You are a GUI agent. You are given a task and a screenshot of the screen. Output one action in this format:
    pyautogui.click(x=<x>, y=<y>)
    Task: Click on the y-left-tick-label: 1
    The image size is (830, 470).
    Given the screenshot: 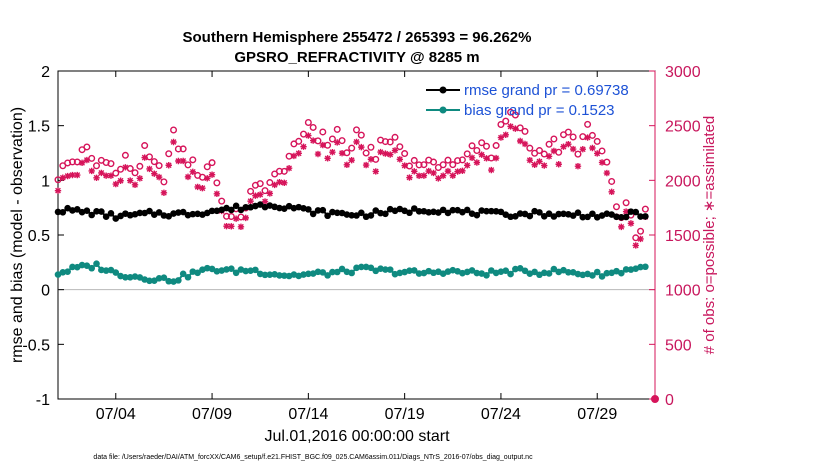 What is the action you would take?
    pyautogui.click(x=45, y=181)
    